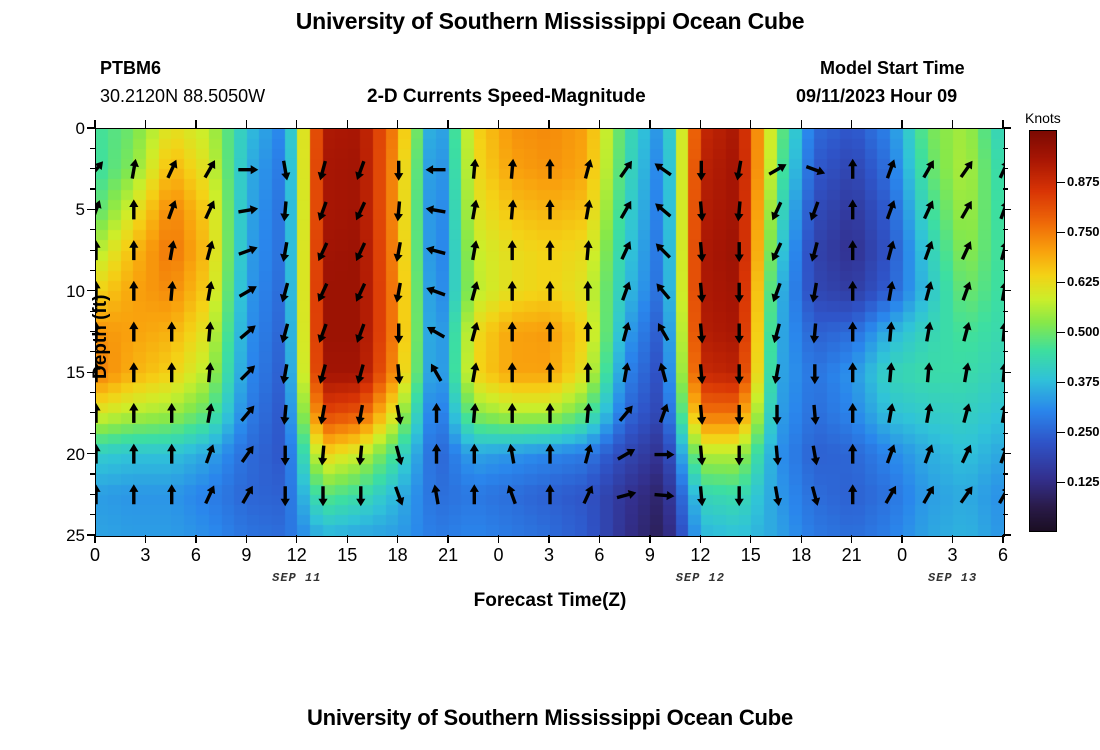 This screenshot has height=750, width=1100. Describe the element at coordinates (550, 600) in the screenshot. I see `x-axis-label: Forecast Time(Z)` at that location.